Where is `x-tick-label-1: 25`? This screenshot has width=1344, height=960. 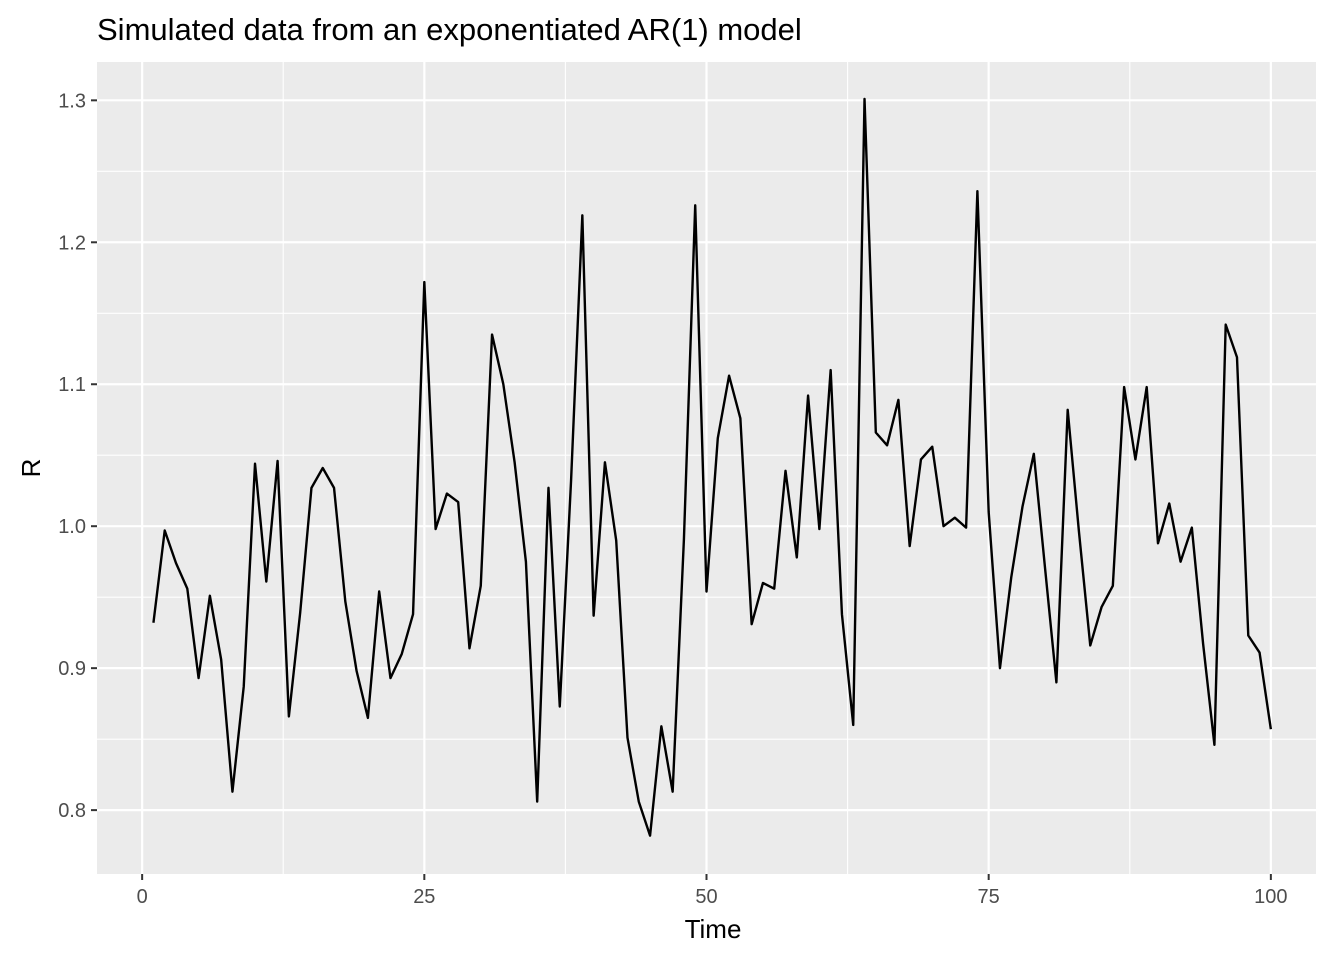
x-tick-label-1: 25 is located at coordinates (424, 897).